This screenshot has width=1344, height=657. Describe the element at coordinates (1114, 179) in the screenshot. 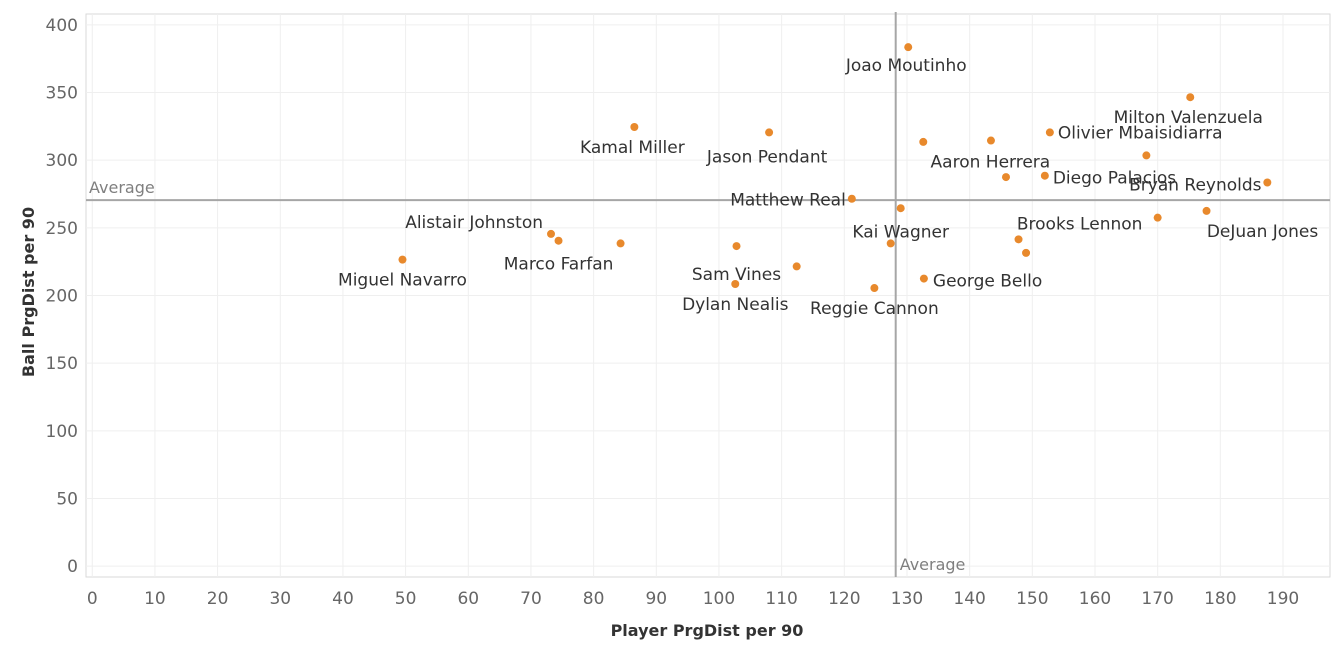

I see `point-label: Diego Palacios` at that location.